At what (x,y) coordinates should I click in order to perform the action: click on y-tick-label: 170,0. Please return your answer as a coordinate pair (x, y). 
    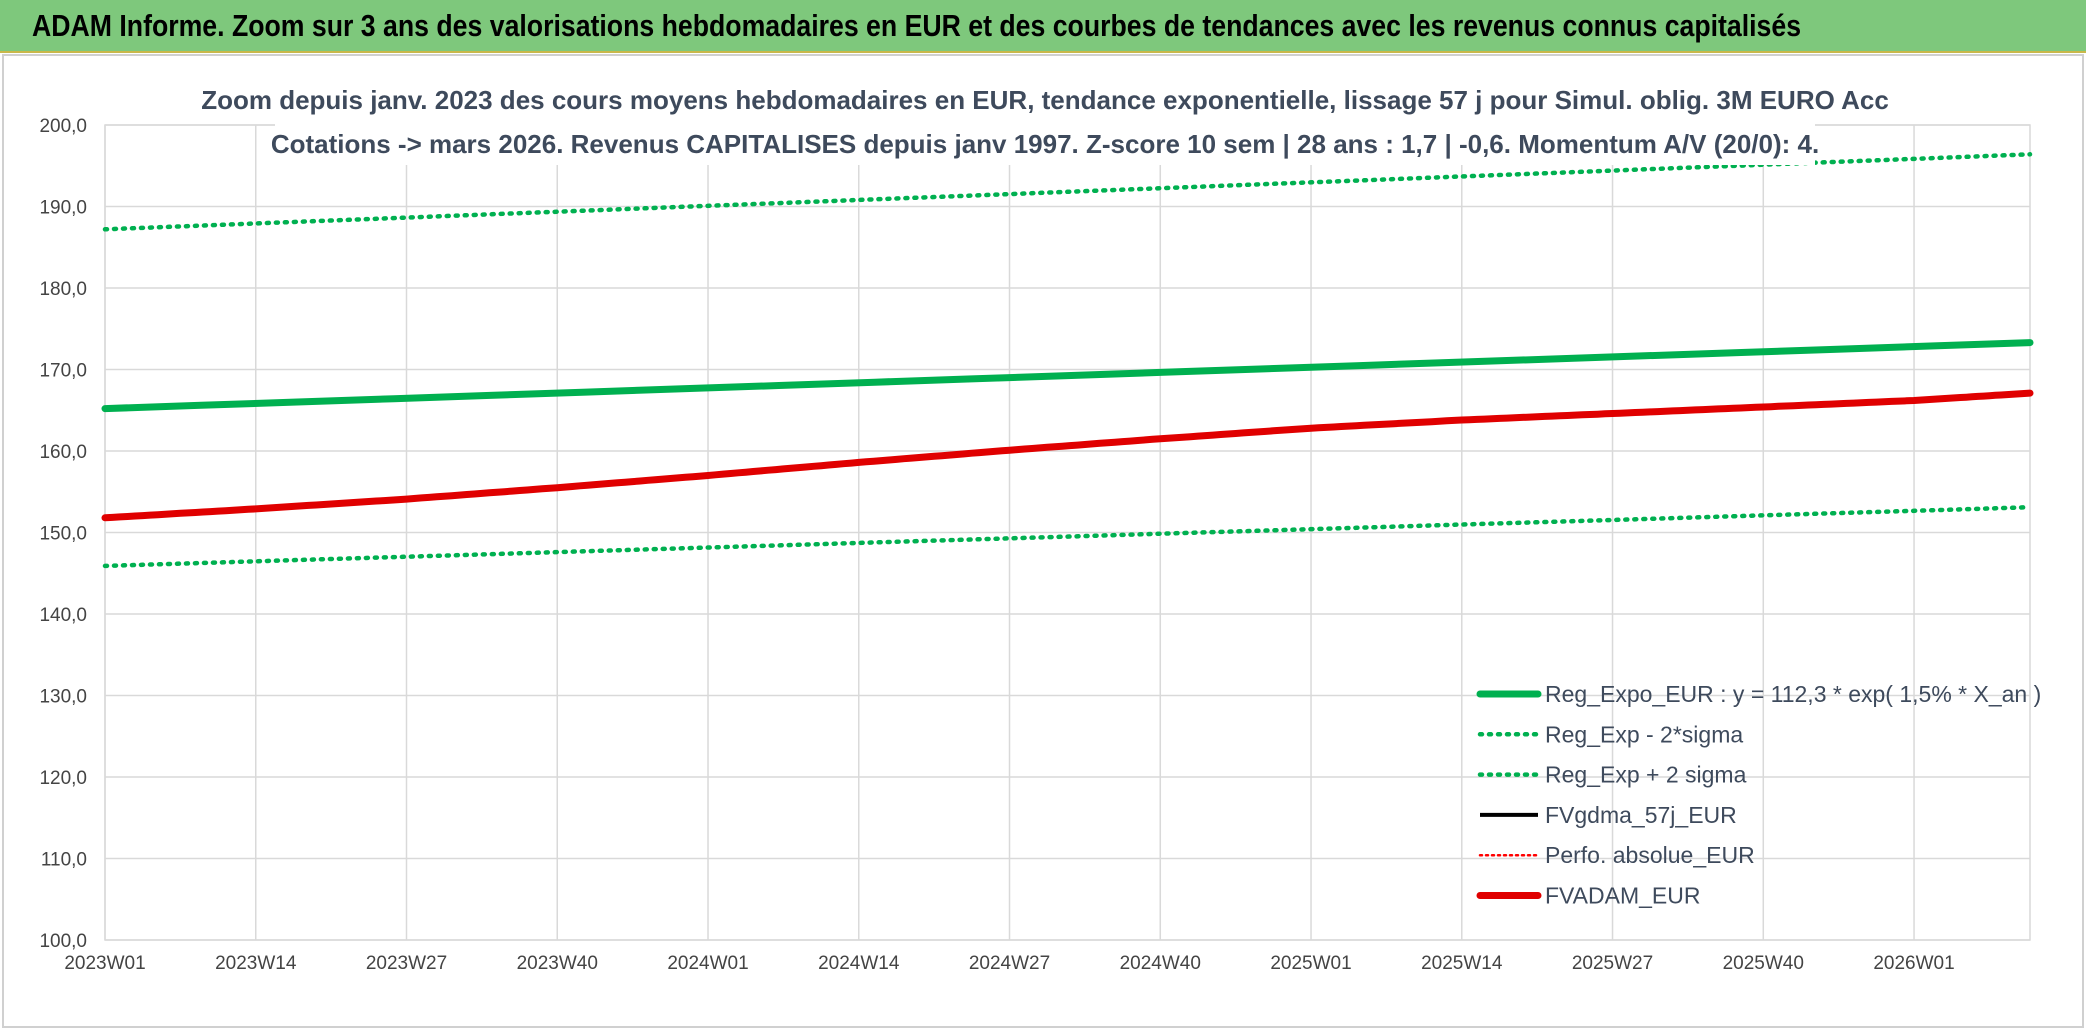
    Looking at the image, I should click on (63, 371).